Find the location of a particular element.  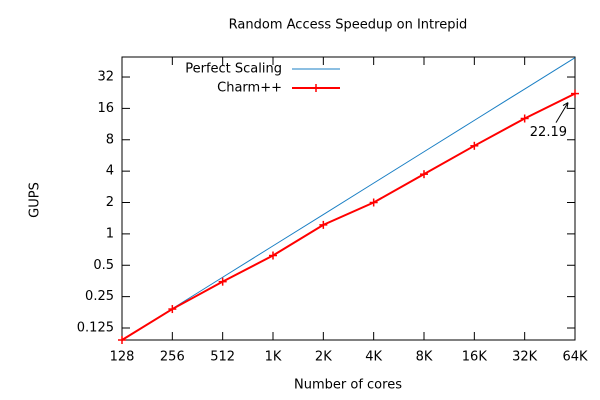

x-tick-label: 512 is located at coordinates (222, 357).